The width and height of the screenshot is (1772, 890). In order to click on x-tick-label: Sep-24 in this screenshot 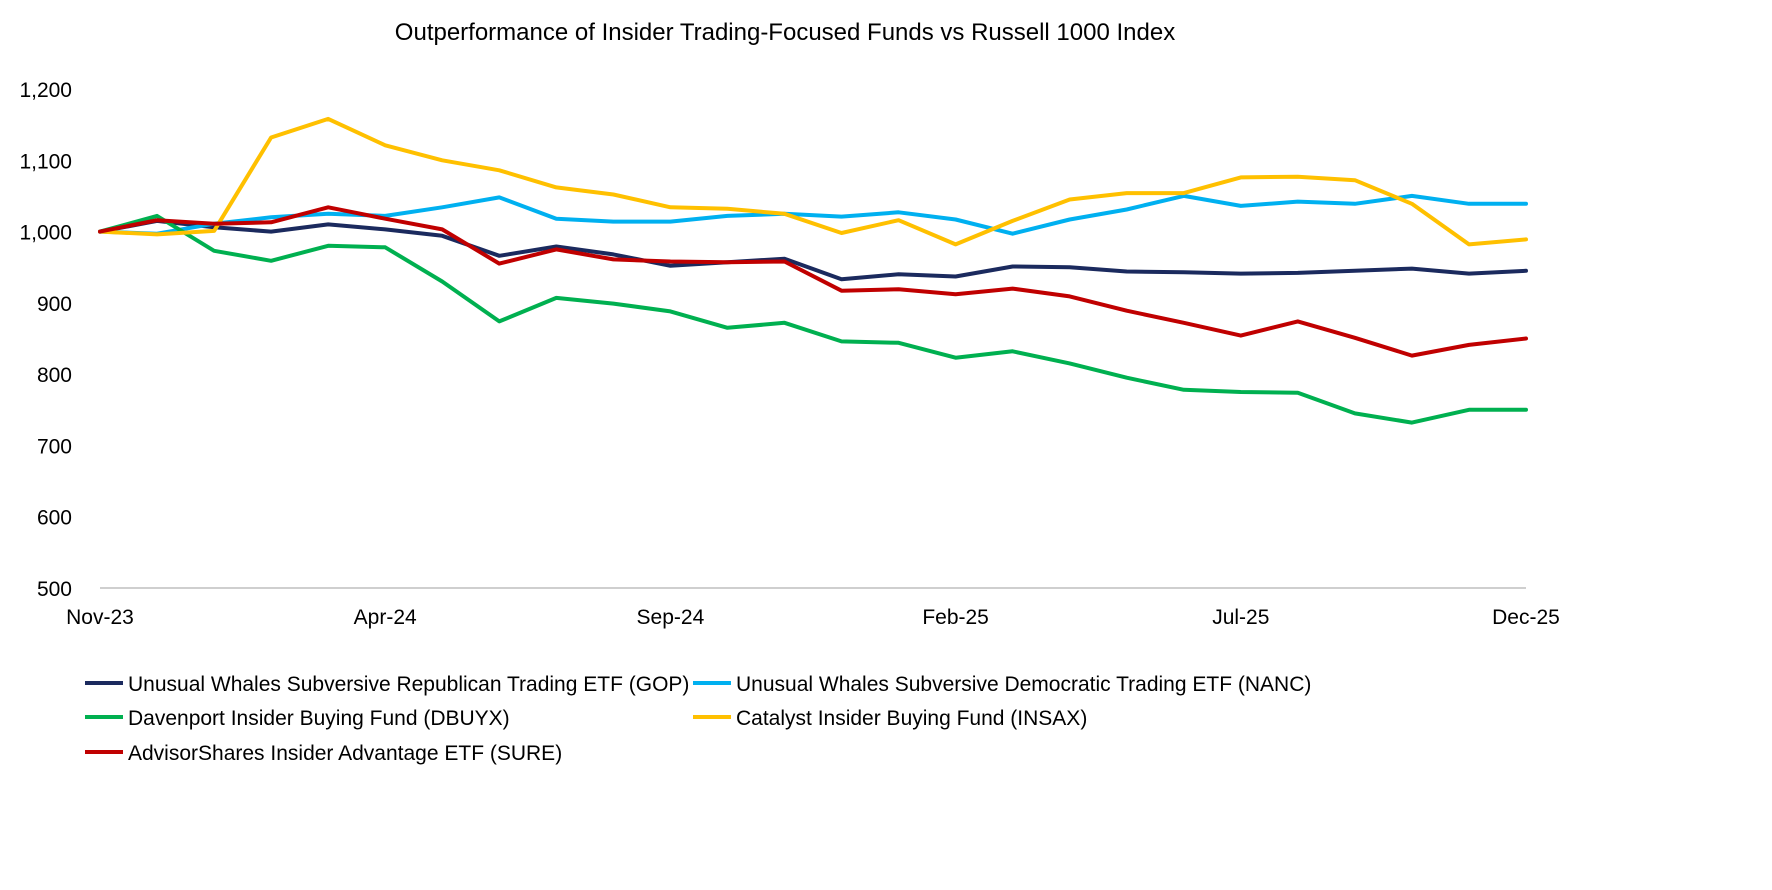, I will do `click(671, 617)`.